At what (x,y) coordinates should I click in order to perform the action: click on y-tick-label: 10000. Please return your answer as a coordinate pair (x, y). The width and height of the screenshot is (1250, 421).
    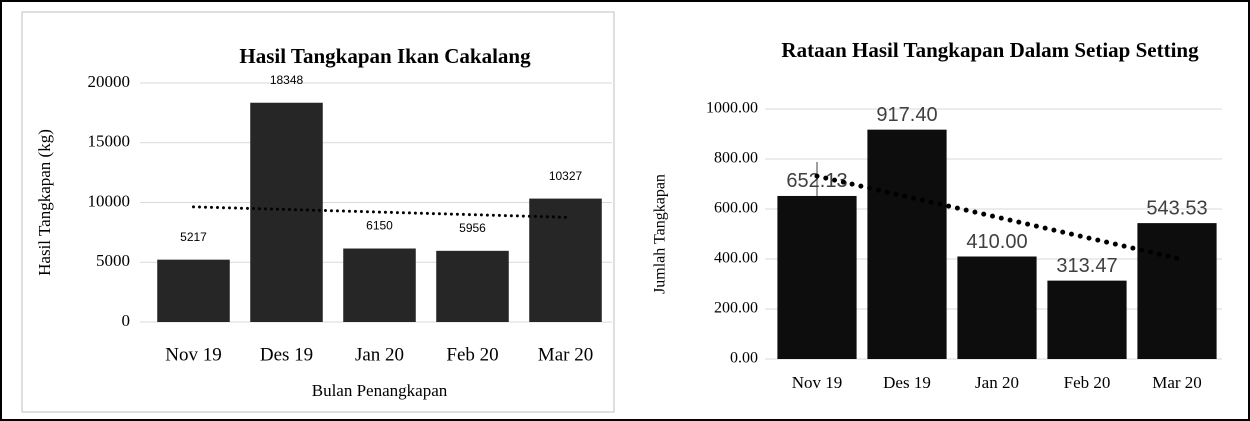
    Looking at the image, I should click on (109, 200).